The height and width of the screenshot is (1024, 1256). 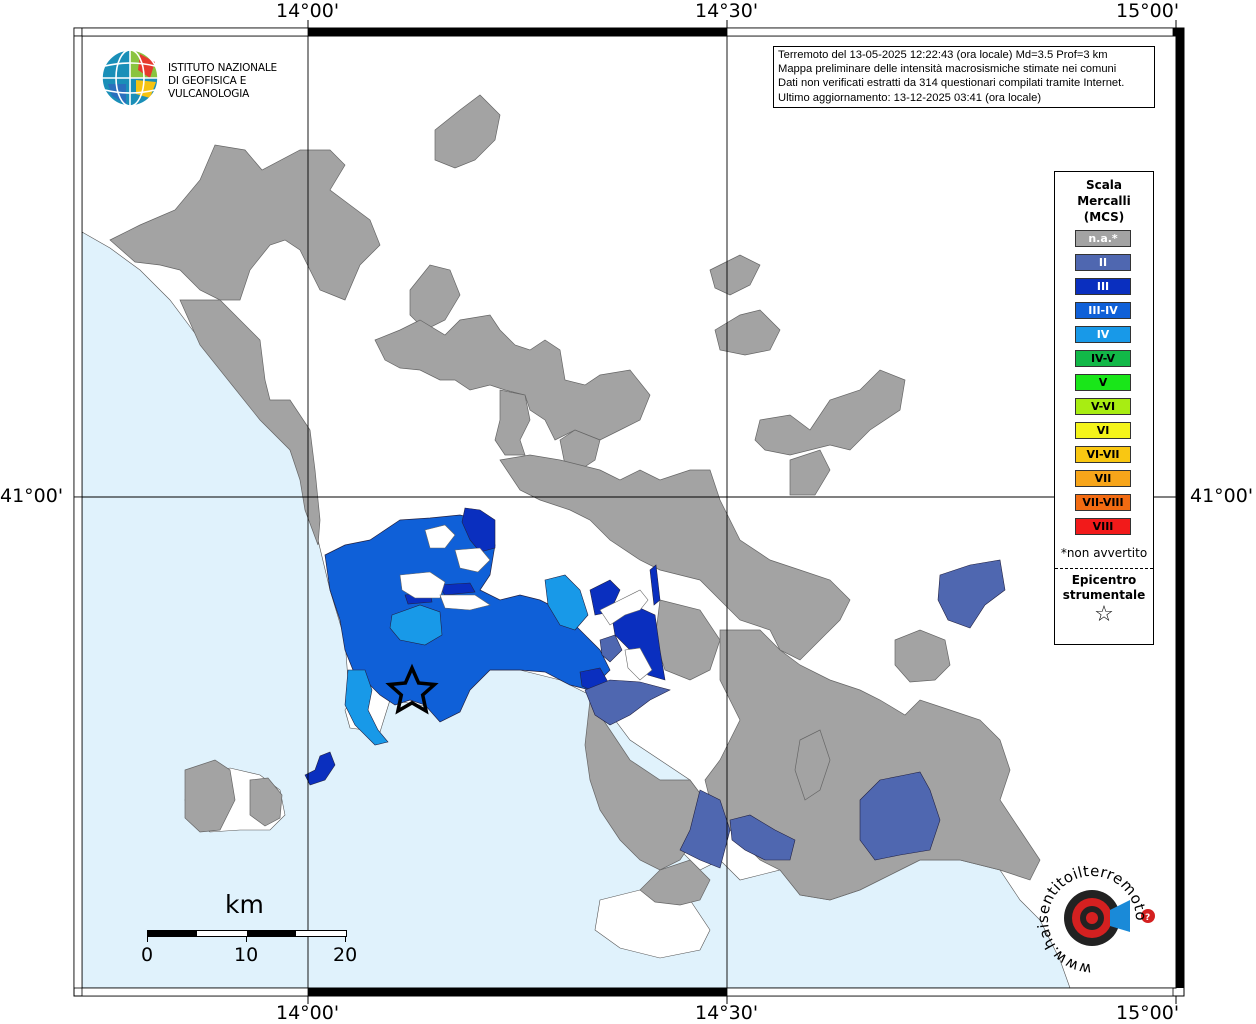 I want to click on legend-separator, so click(x=1104, y=568).